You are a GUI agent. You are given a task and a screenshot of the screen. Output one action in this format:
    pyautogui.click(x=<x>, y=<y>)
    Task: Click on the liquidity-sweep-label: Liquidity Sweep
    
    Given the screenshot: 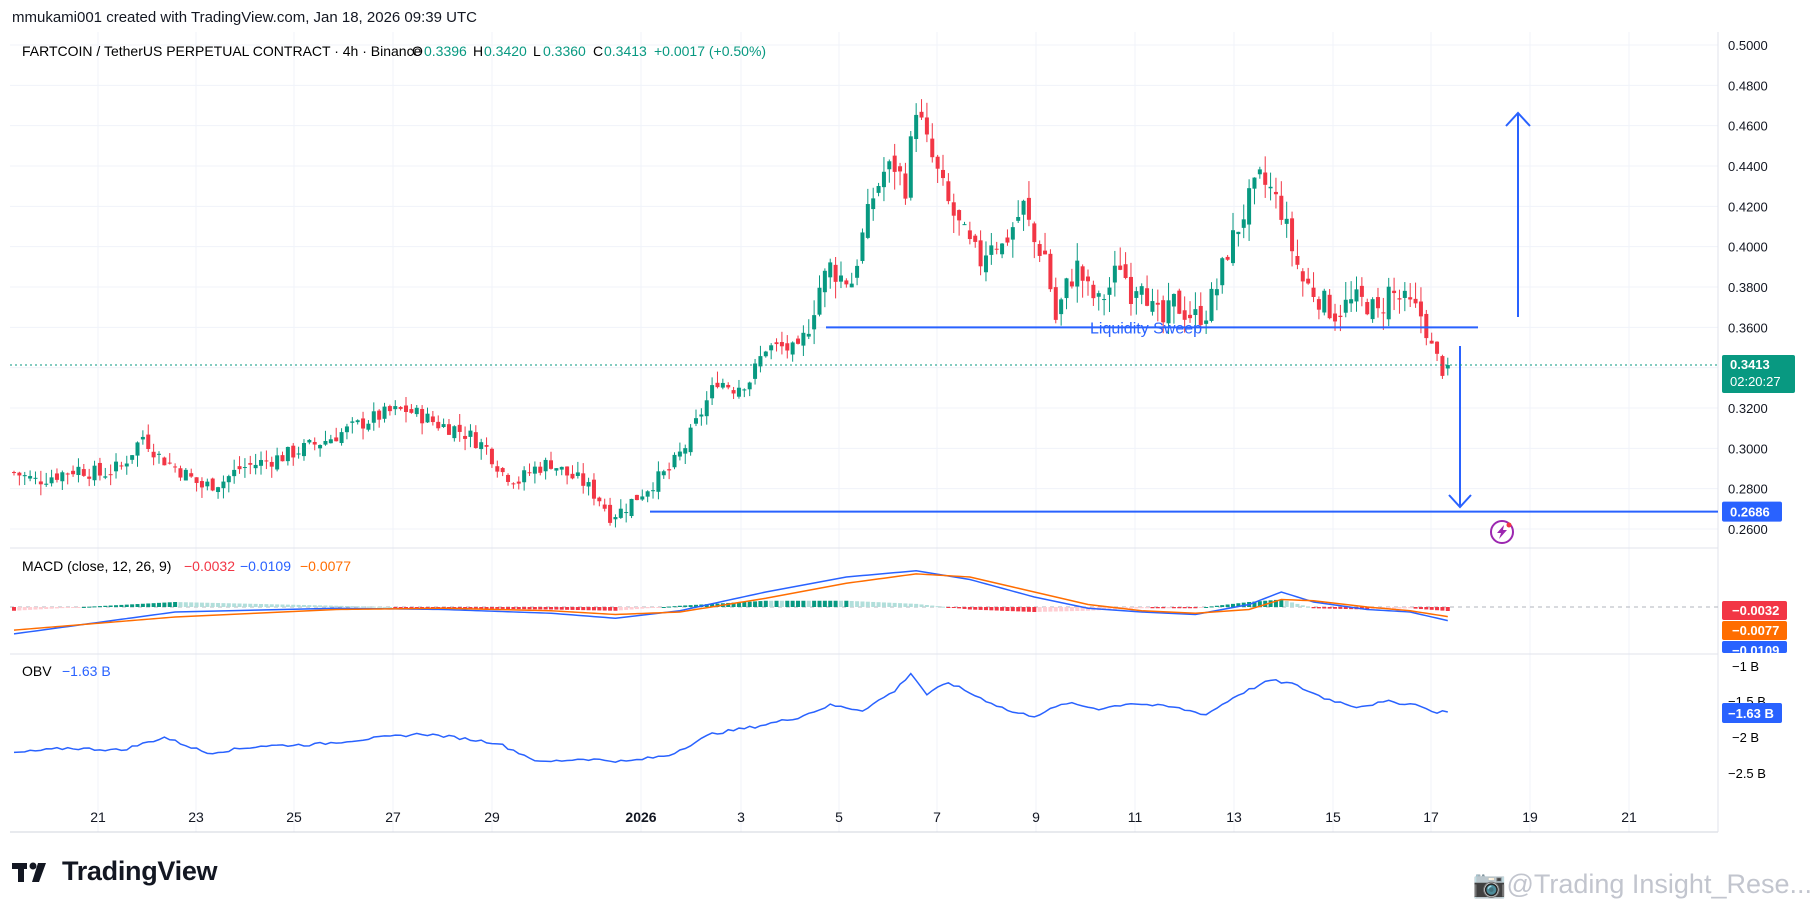 What is the action you would take?
    pyautogui.click(x=1146, y=328)
    